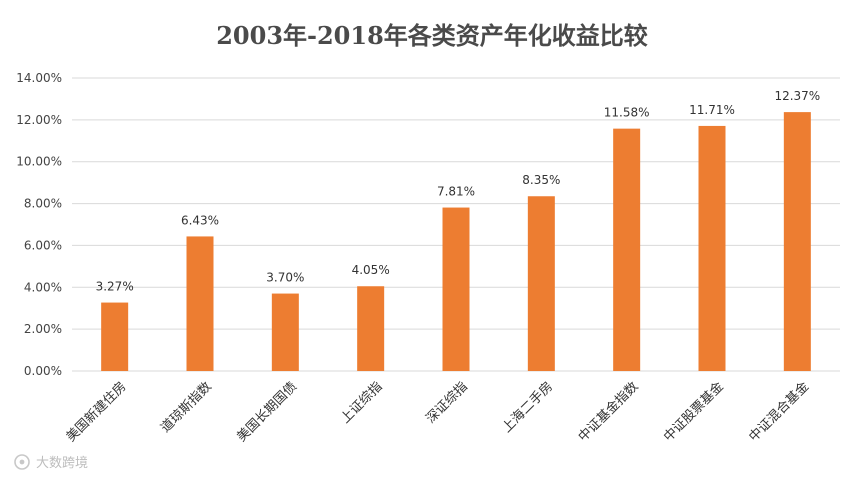 Image resolution: width=864 pixels, height=483 pixels. What do you see at coordinates (96, 412) in the screenshot?
I see `x-category-label: 美国新建住房` at bounding box center [96, 412].